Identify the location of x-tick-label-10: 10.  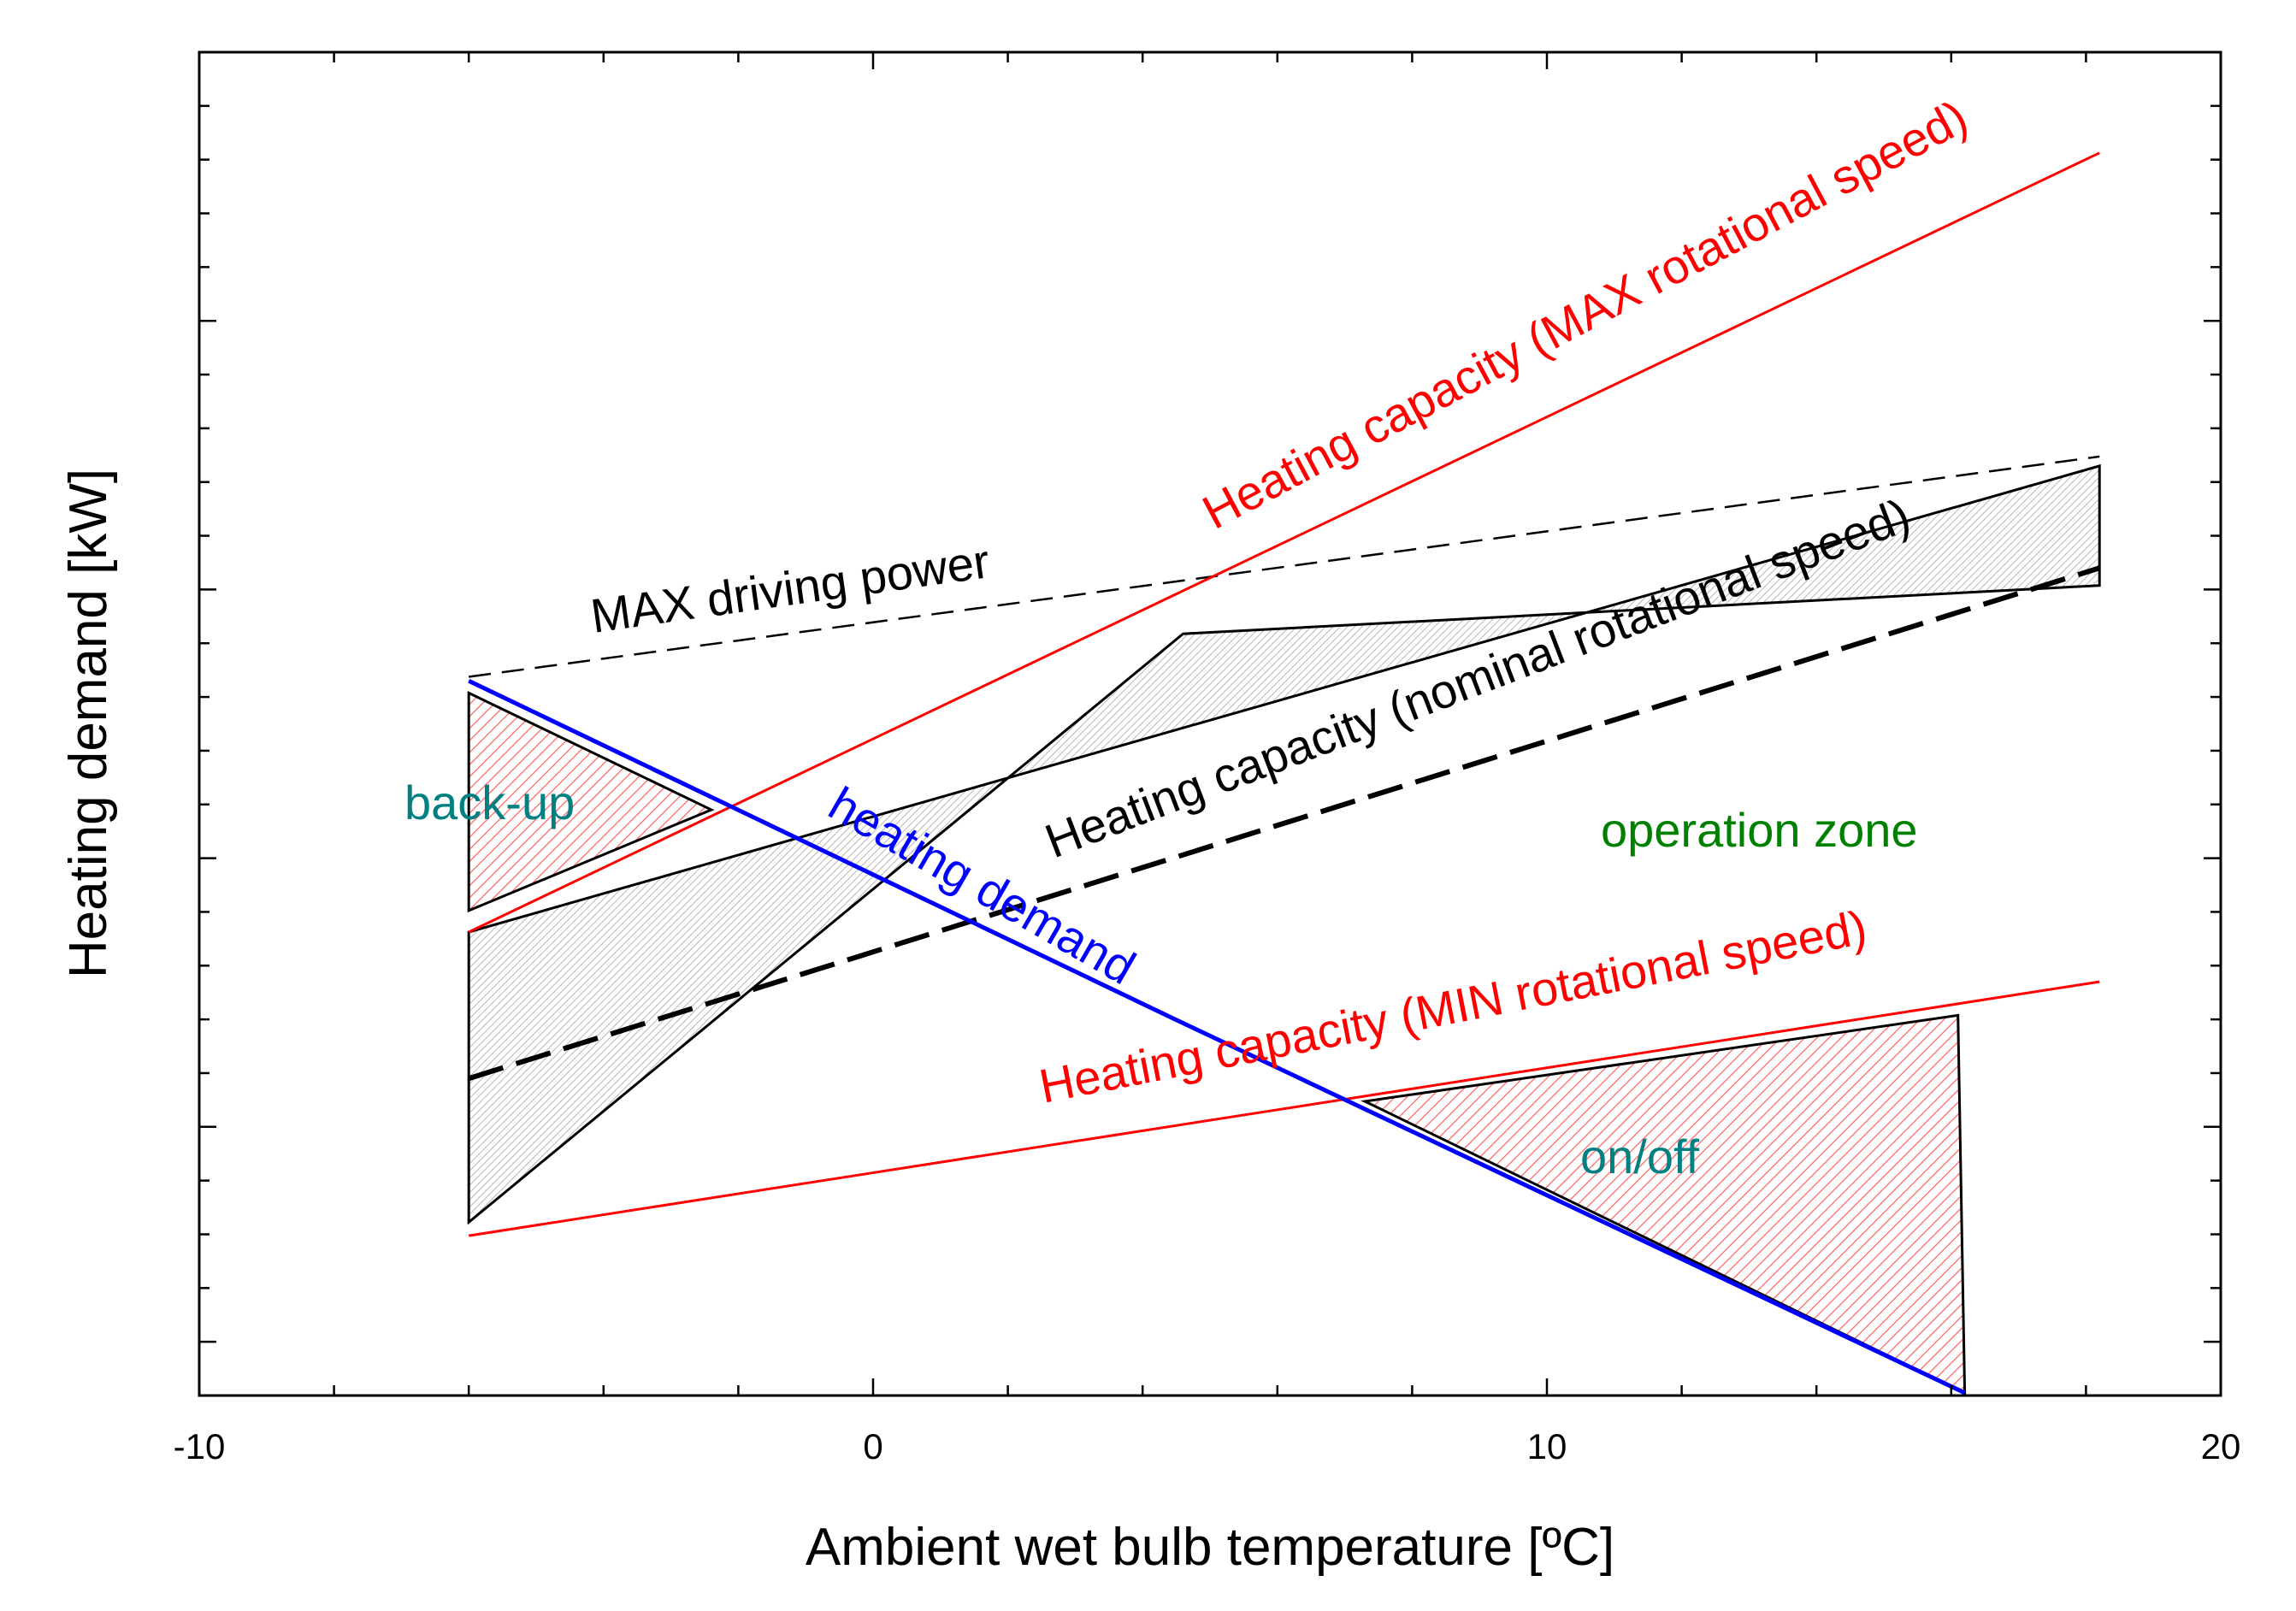
(1547, 1446).